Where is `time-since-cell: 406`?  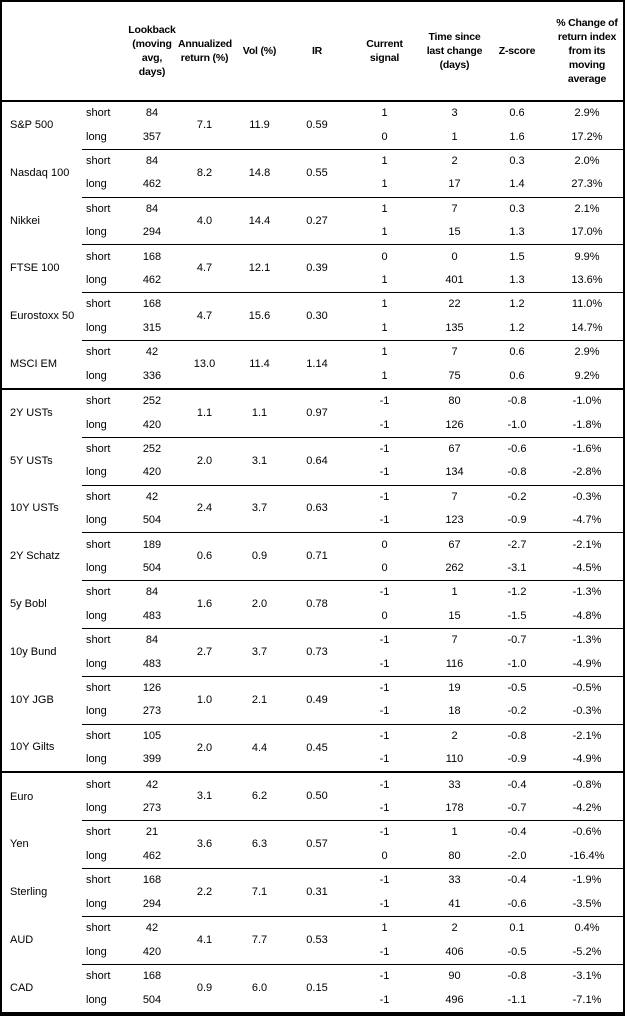
time-since-cell: 406 is located at coordinates (454, 952).